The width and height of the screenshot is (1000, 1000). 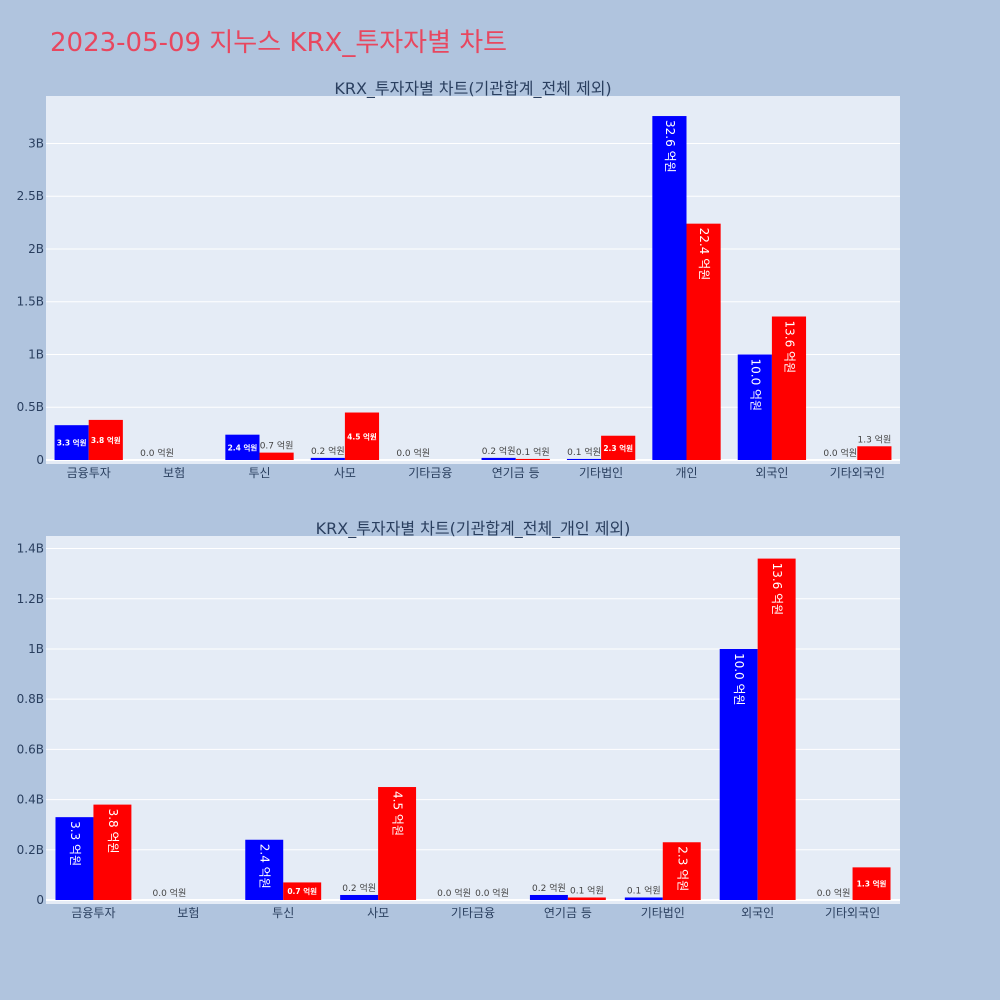 What do you see at coordinates (30, 800) in the screenshot?
I see `y-tick-label: 0.4B` at bounding box center [30, 800].